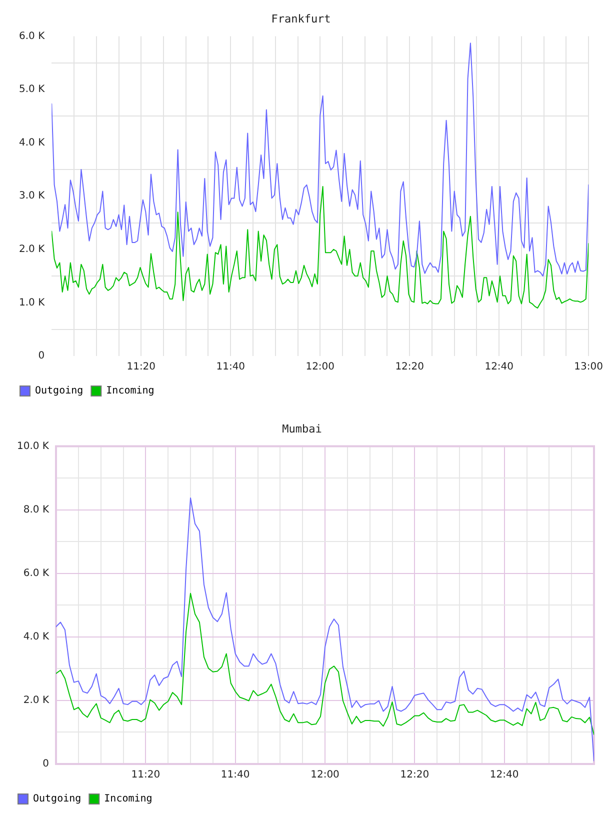  I want to click on y-tick-label: 5.0 K, so click(32, 90).